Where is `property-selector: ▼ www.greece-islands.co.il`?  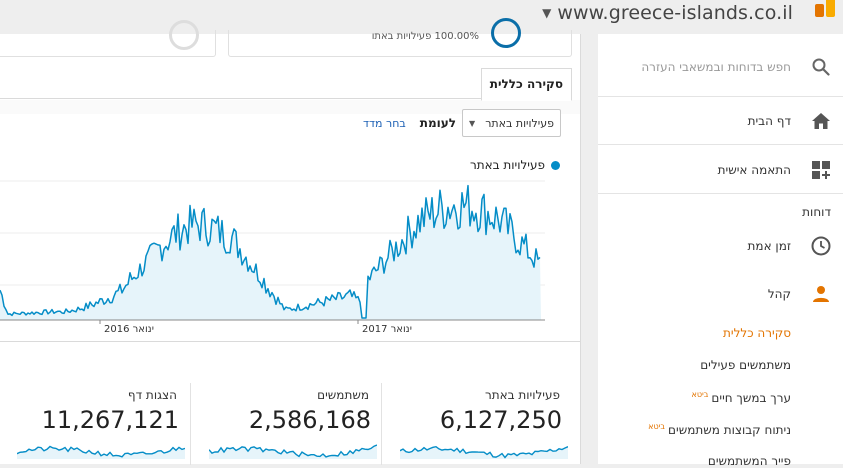 property-selector: ▼ www.greece-islands.co.il is located at coordinates (667, 13).